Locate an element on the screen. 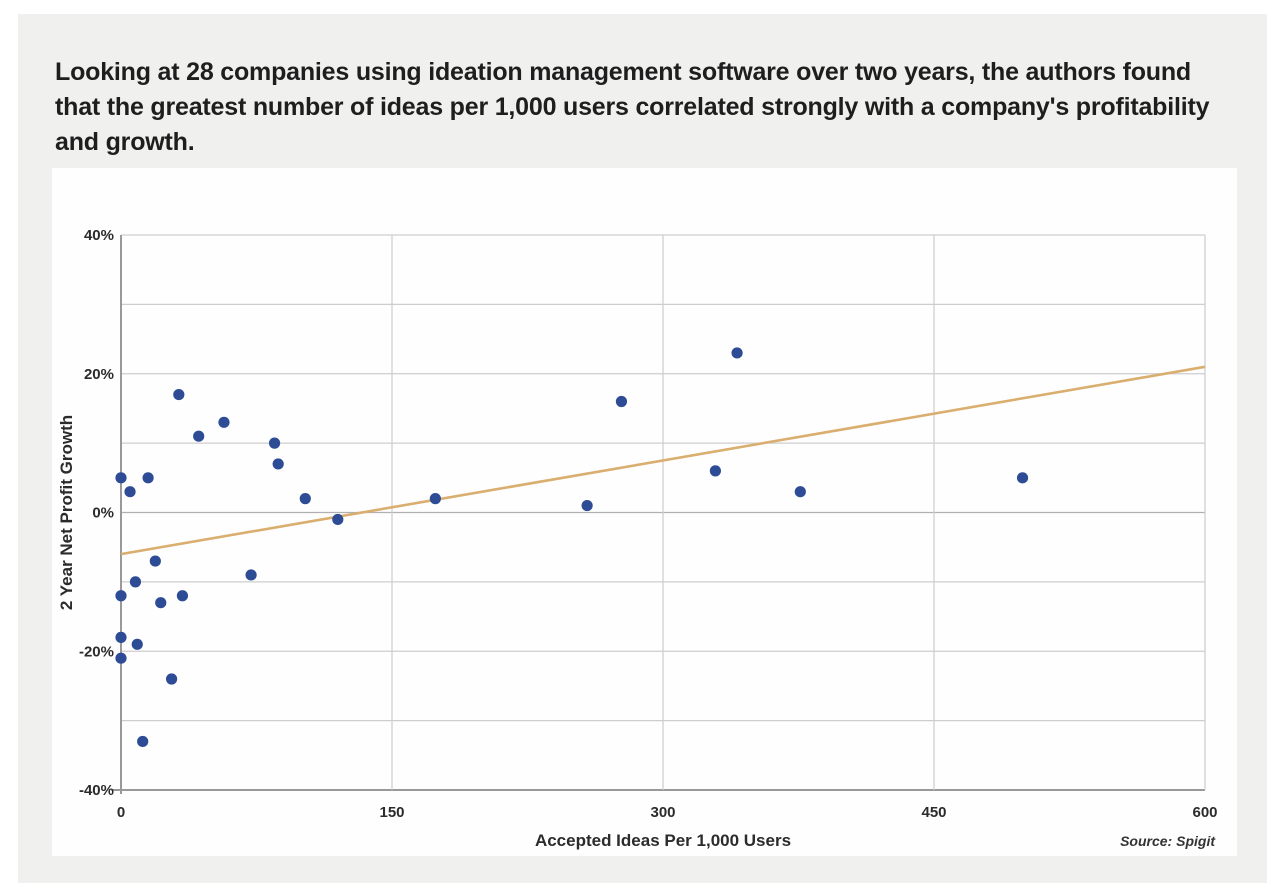 This screenshot has width=1274, height=888. source-note: Source: Spigit is located at coordinates (1168, 841).